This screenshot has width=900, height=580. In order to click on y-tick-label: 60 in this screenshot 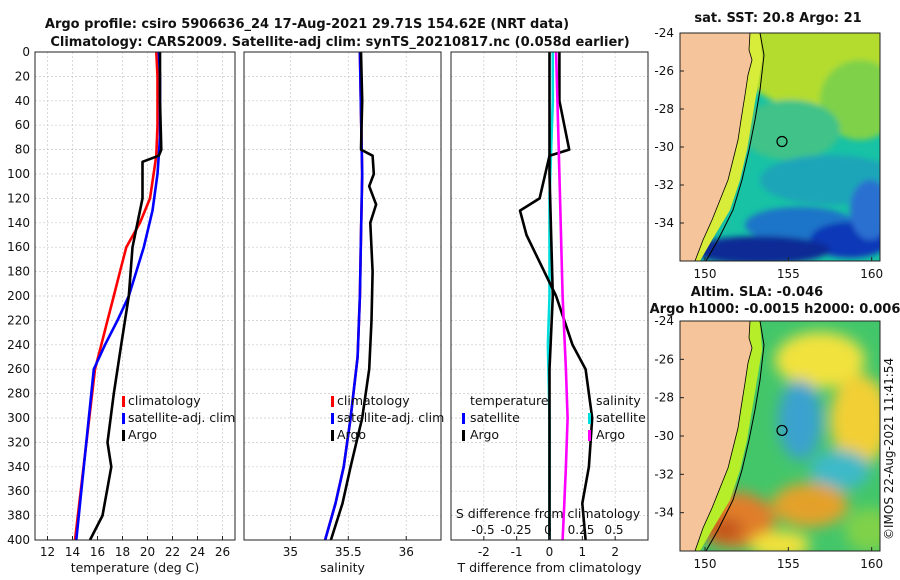, I will do `click(22, 125)`.